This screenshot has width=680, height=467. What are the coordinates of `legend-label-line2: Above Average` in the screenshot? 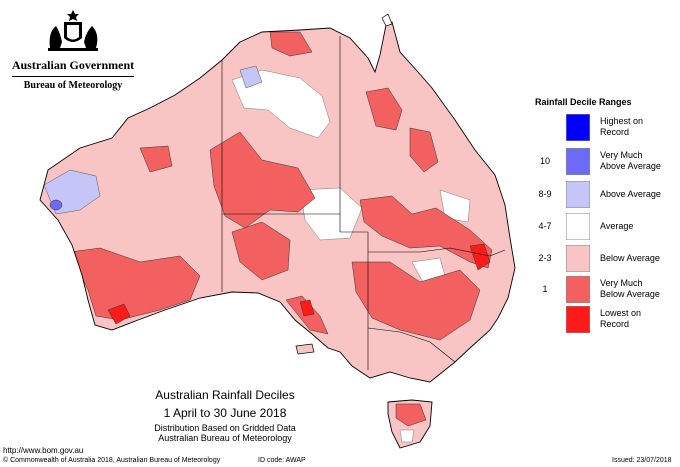 It's located at (630, 166).